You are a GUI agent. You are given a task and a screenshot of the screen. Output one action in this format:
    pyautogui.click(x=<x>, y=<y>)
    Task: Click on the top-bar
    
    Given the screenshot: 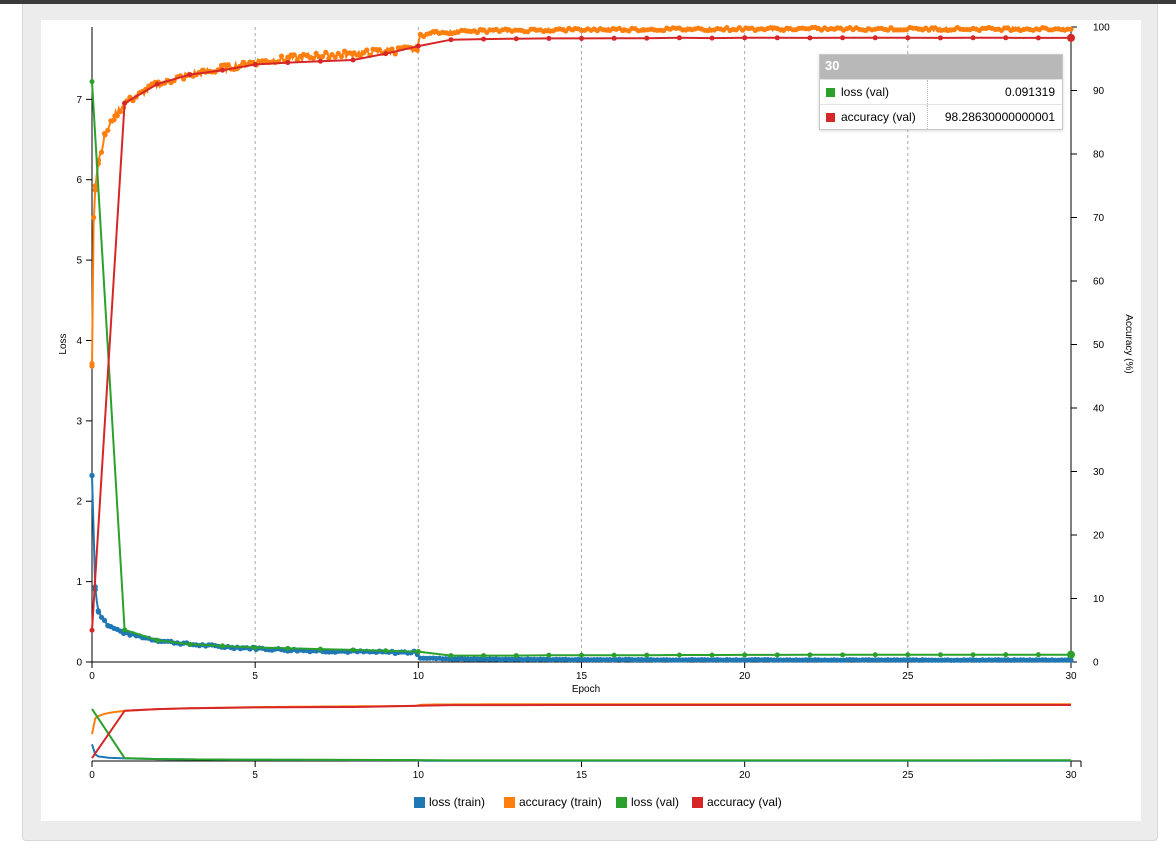 What is the action you would take?
    pyautogui.click(x=588, y=2)
    